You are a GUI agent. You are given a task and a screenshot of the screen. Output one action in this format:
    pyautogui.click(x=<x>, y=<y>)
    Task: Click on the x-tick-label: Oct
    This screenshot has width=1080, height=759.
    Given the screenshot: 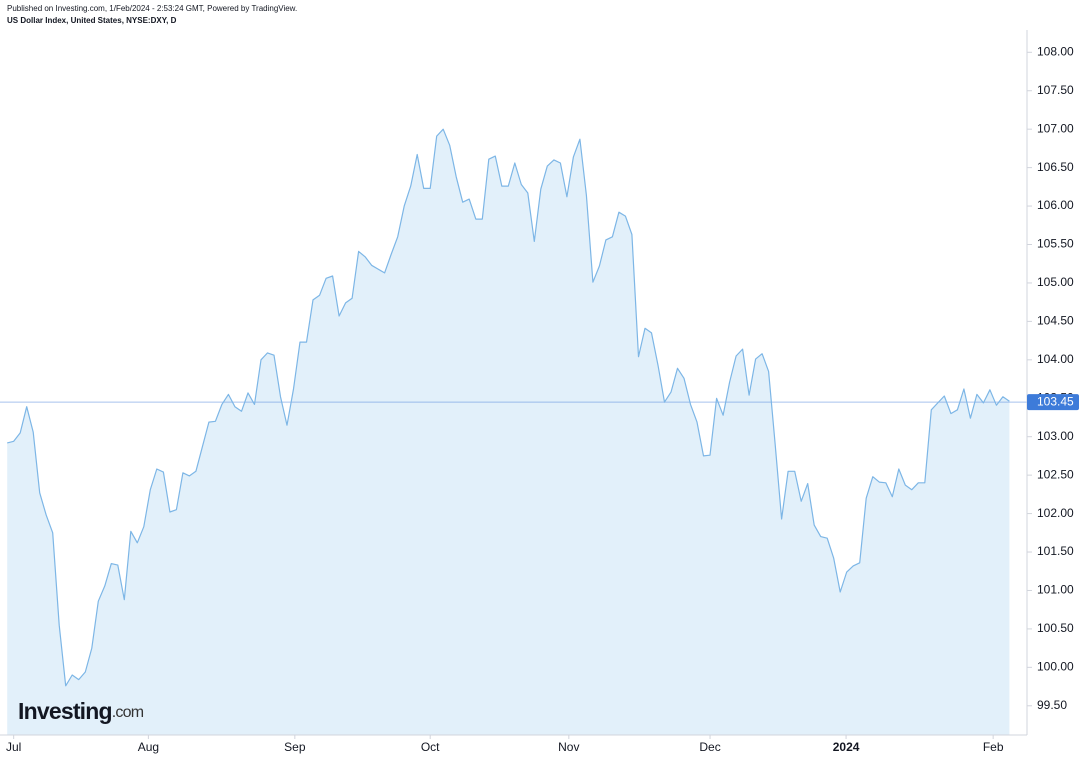 What is the action you would take?
    pyautogui.click(x=430, y=747)
    